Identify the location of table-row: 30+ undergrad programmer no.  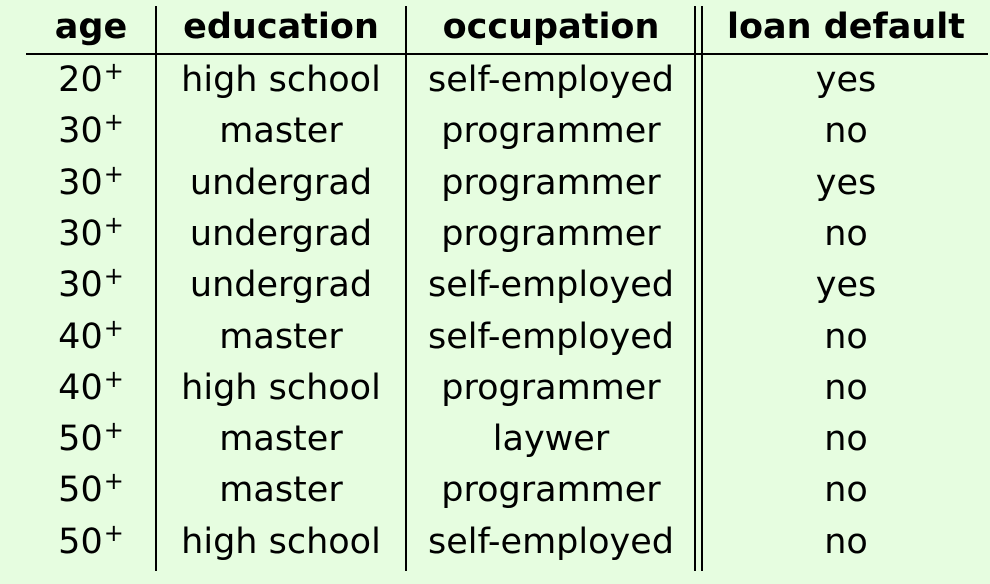
(495, 234).